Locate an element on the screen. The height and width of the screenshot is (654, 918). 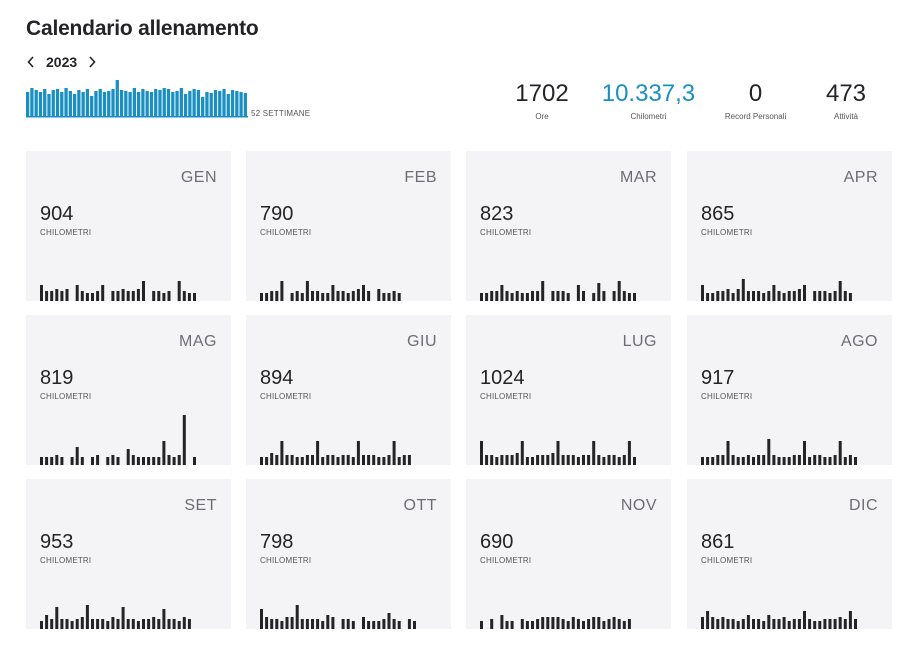
month-card-feb: FEB 790 CHILOMETRI is located at coordinates (348, 226).